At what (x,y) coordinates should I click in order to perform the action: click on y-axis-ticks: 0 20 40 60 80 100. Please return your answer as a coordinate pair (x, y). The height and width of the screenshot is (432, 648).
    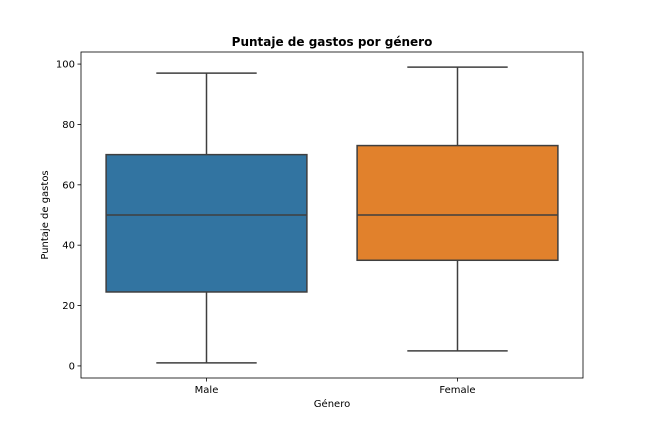
    Looking at the image, I should click on (68, 216).